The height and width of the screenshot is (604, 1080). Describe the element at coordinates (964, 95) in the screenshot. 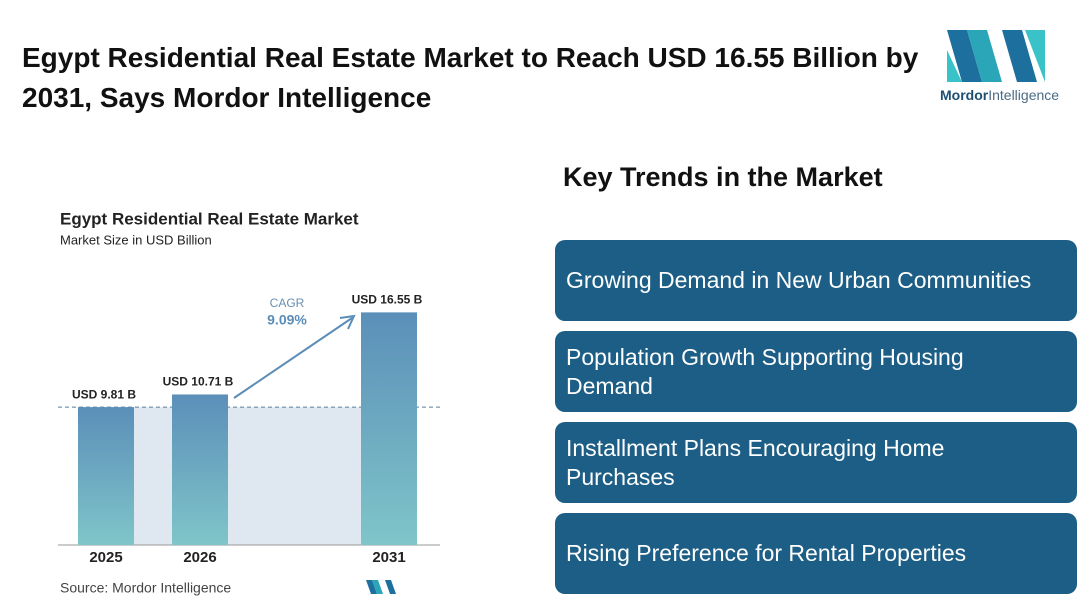

I see `logo-brand: Mordor` at that location.